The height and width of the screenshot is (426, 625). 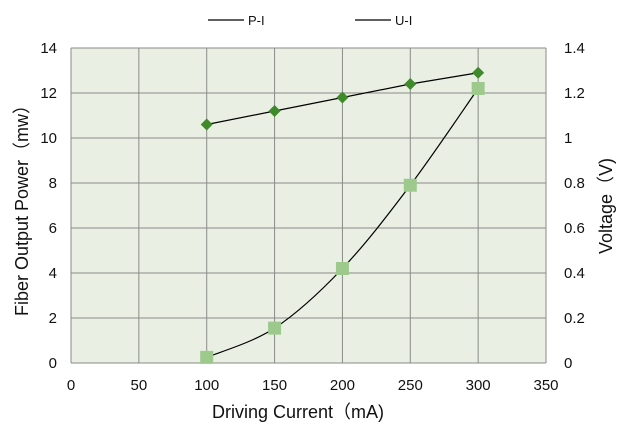 What do you see at coordinates (574, 48) in the screenshot?
I see `y-right-tick-label: 1.4` at bounding box center [574, 48].